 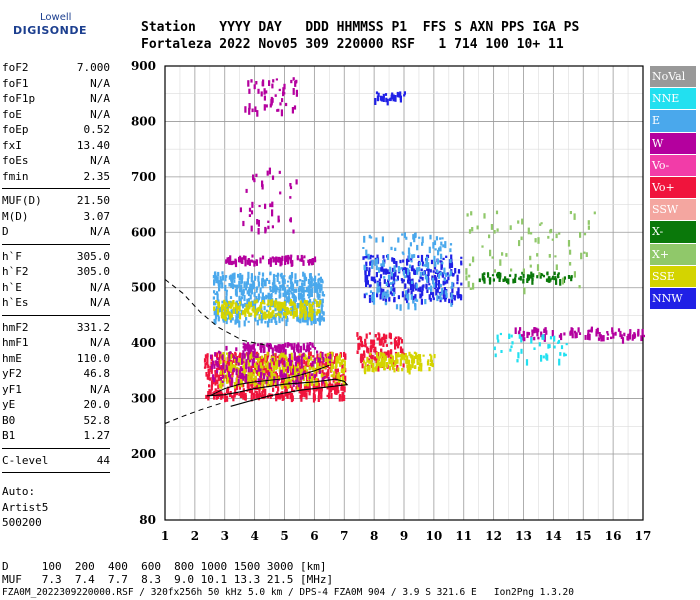 I want to click on param-name: hmE, so click(x=12, y=358).